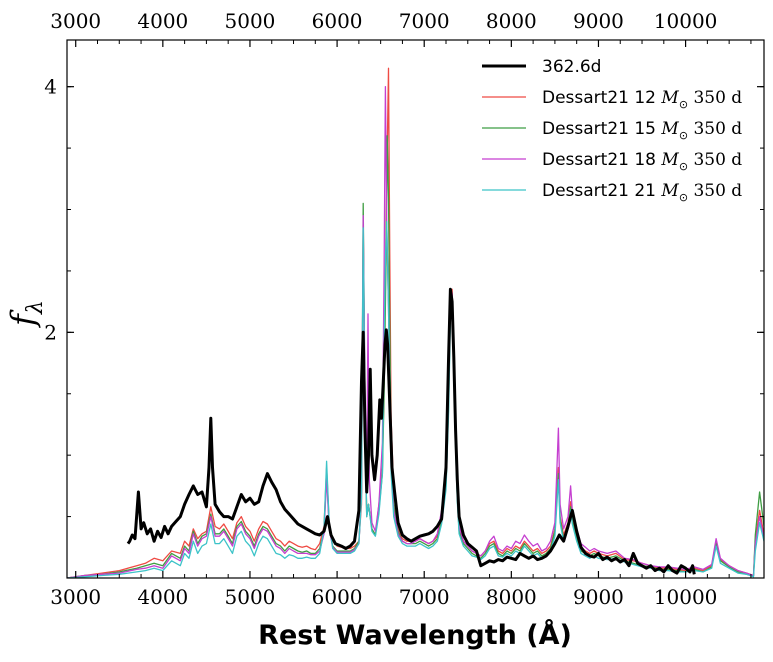 This screenshot has width=773, height=662. I want to click on x-axis-title: Rest Wavelength (Å), so click(415, 635).